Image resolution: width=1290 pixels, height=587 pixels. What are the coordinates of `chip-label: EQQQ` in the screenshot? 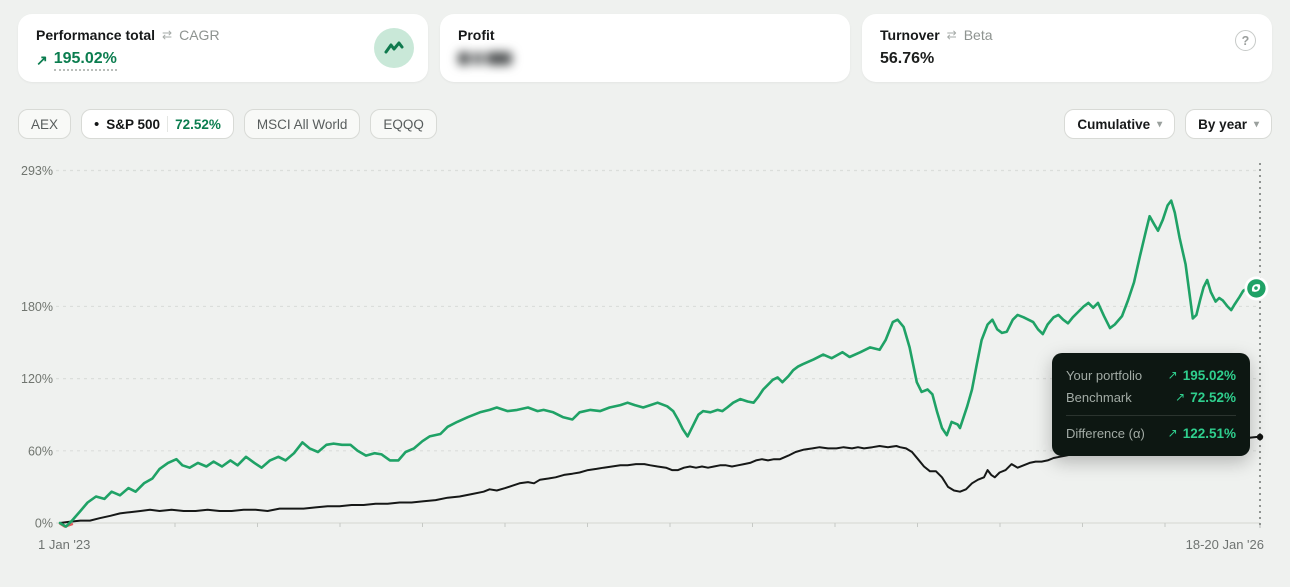 It's located at (403, 124).